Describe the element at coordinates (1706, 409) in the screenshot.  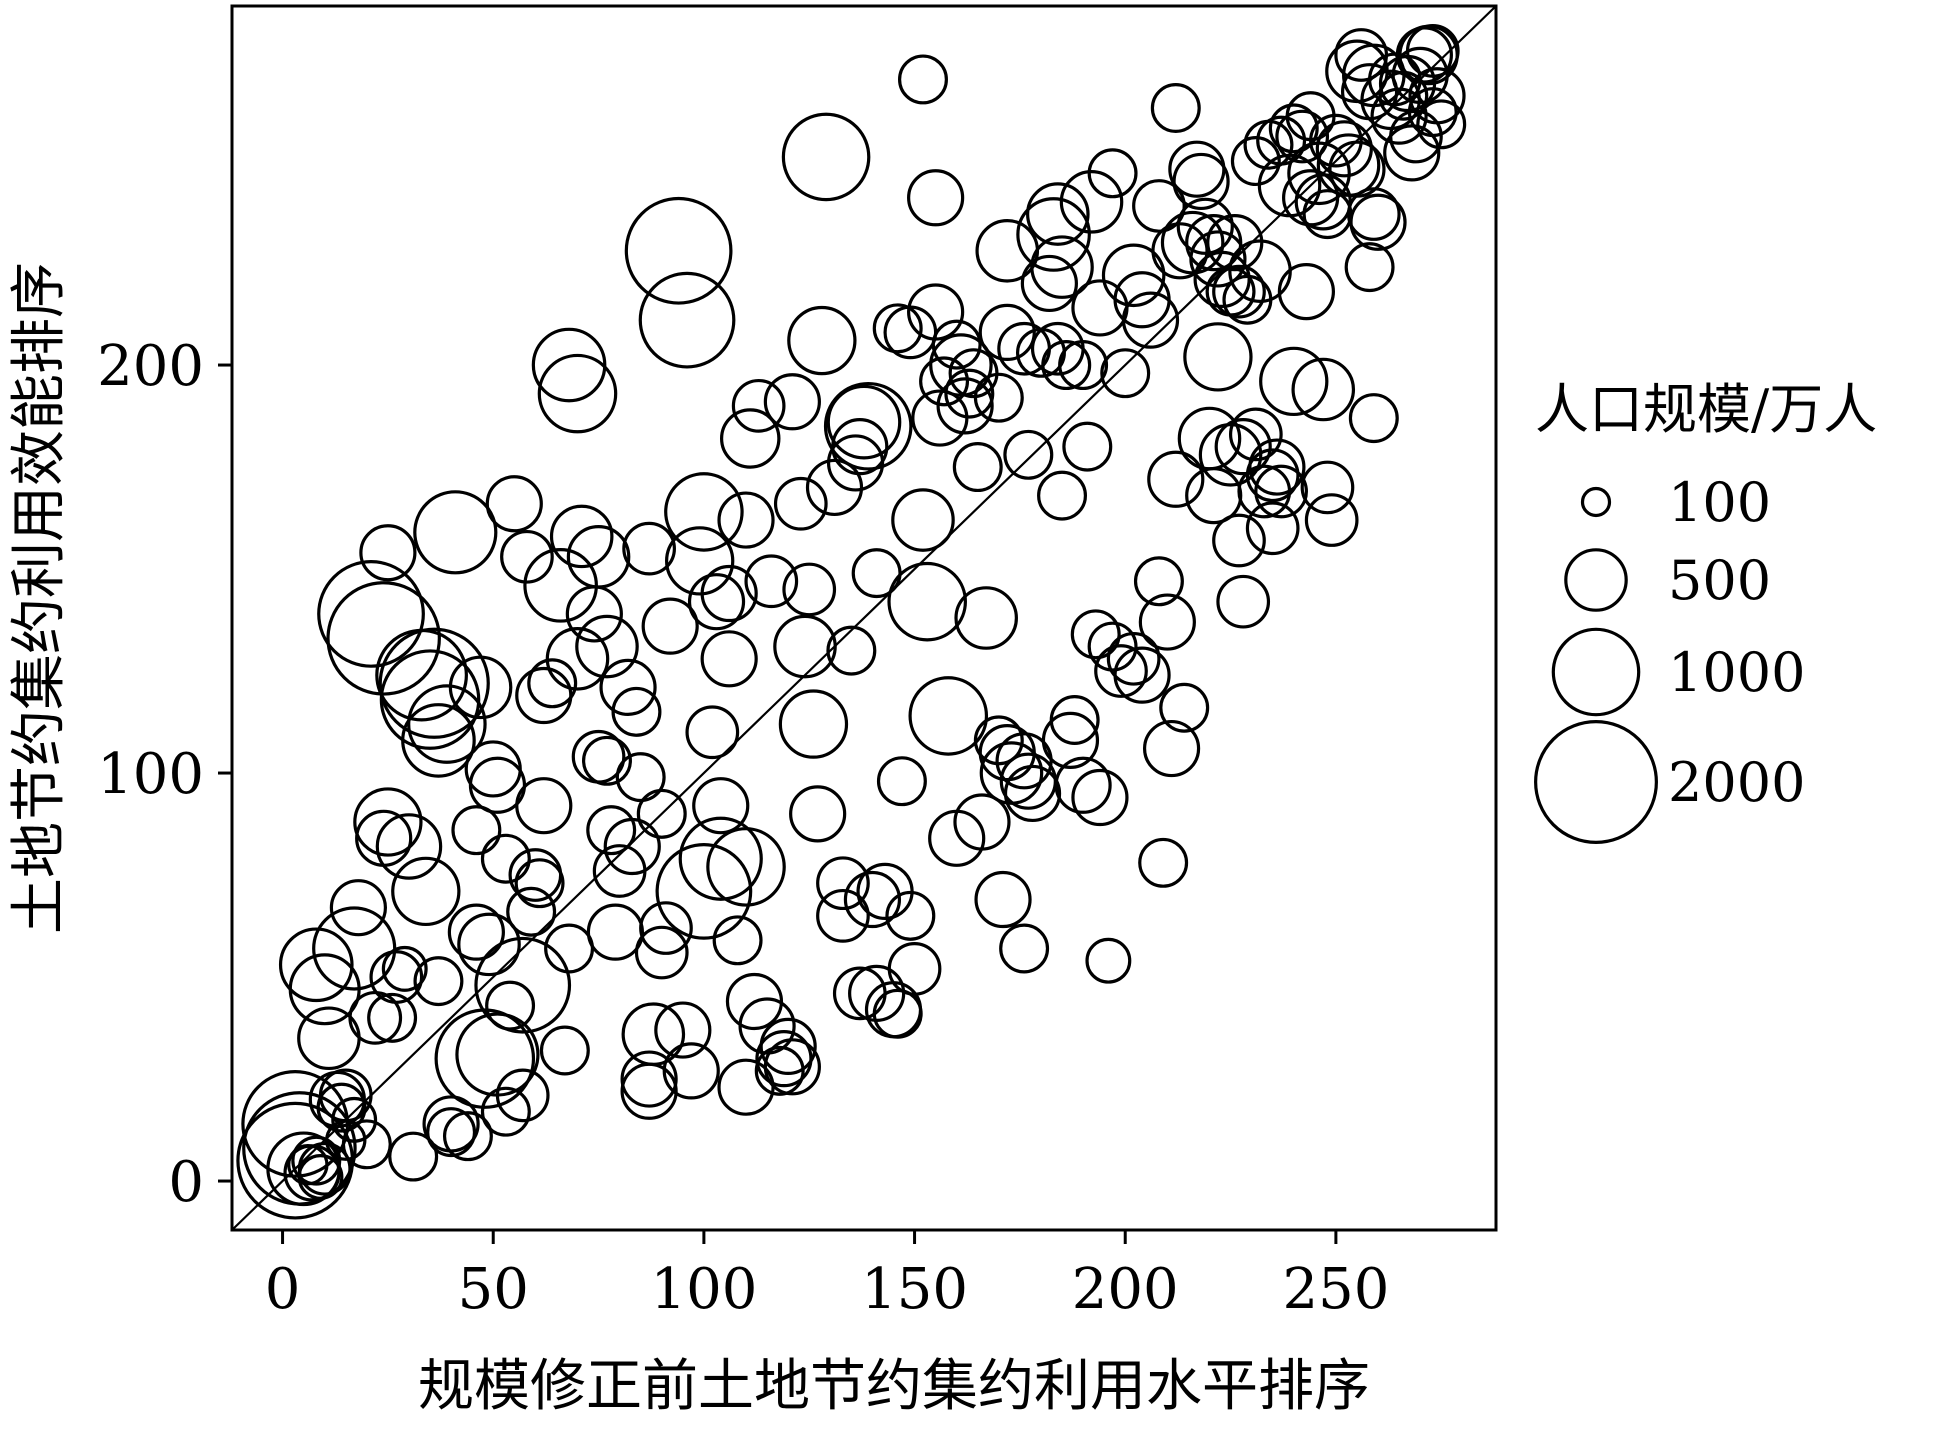
I see `legend-title: 人口规模/万人` at that location.